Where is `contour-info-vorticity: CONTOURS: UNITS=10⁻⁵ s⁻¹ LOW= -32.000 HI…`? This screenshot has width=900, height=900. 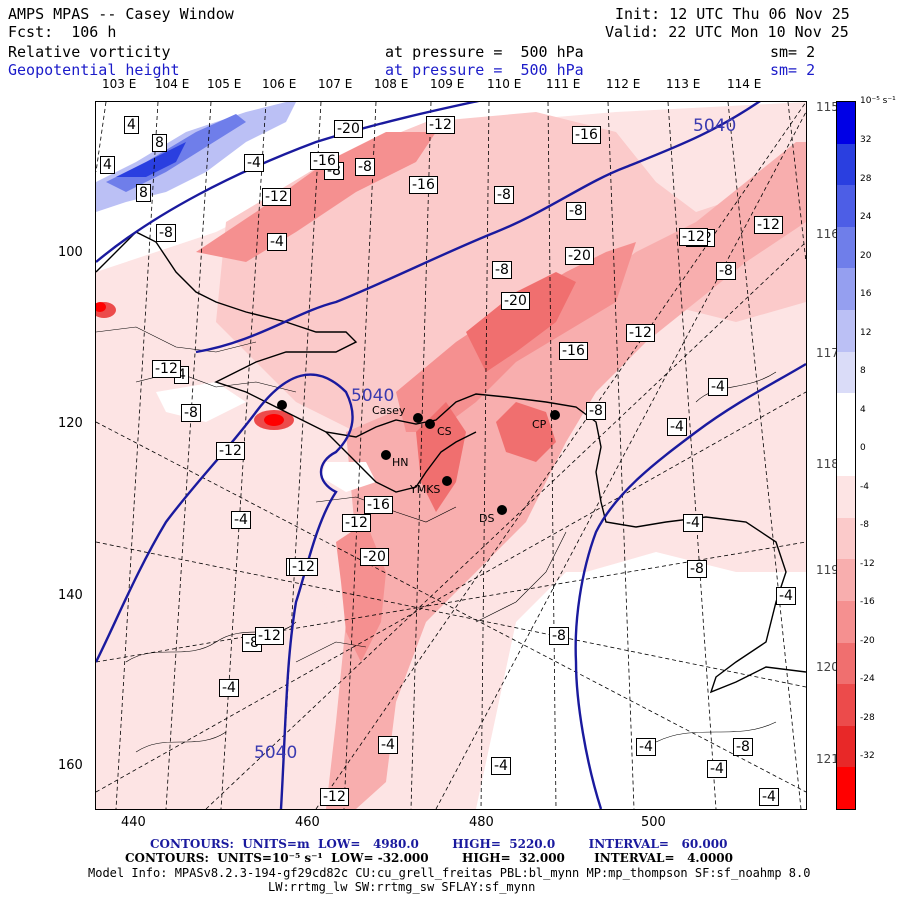 contour-info-vorticity: CONTOURS: UNITS=10⁻⁵ s⁻¹ LOW= -32.000 HI… is located at coordinates (429, 858).